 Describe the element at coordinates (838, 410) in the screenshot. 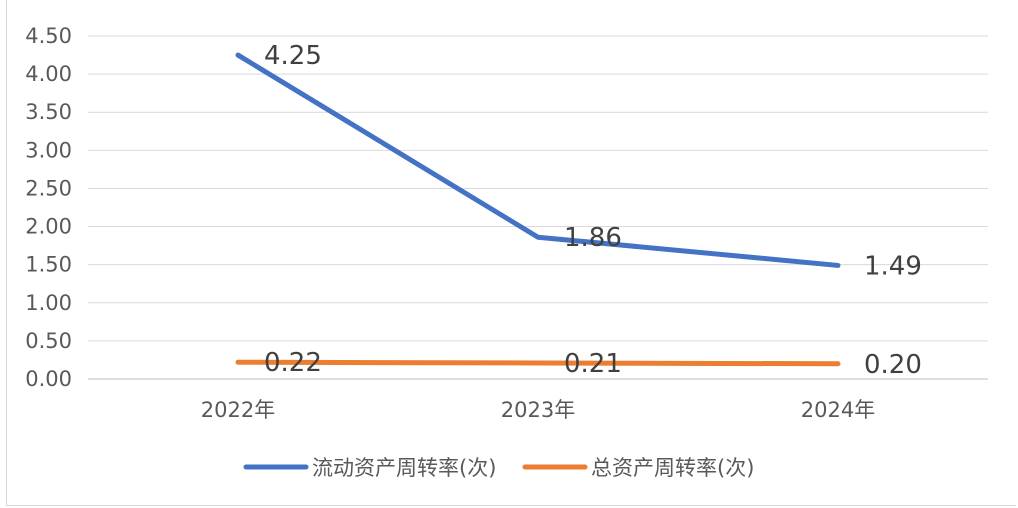

I see `x-tick-label: 2024年` at that location.